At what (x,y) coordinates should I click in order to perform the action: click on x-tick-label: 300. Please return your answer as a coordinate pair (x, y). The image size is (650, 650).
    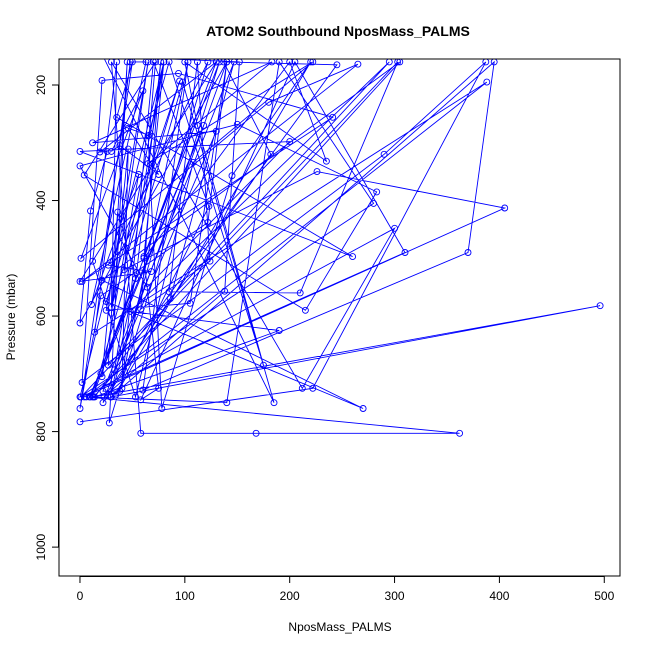
    Looking at the image, I should click on (395, 596).